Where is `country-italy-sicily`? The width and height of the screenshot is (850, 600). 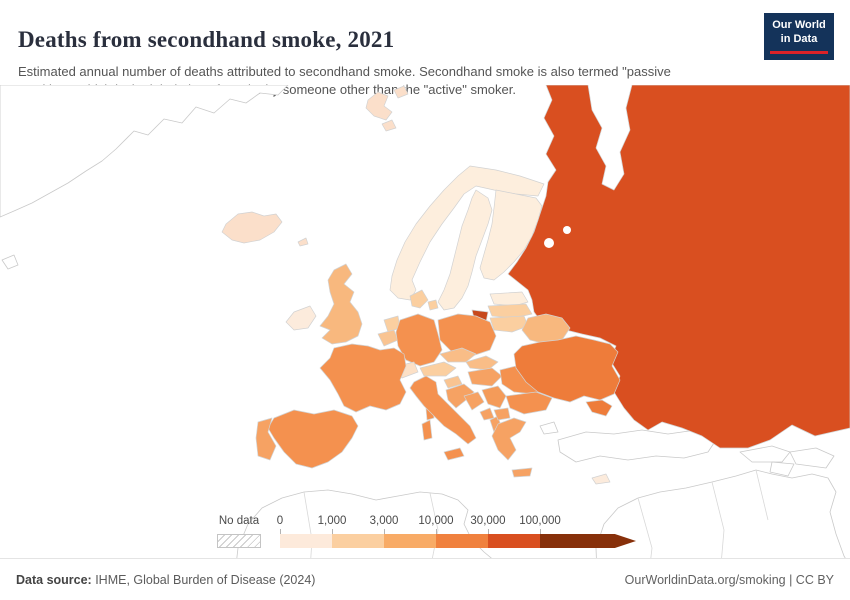 country-italy-sicily is located at coordinates (454, 454).